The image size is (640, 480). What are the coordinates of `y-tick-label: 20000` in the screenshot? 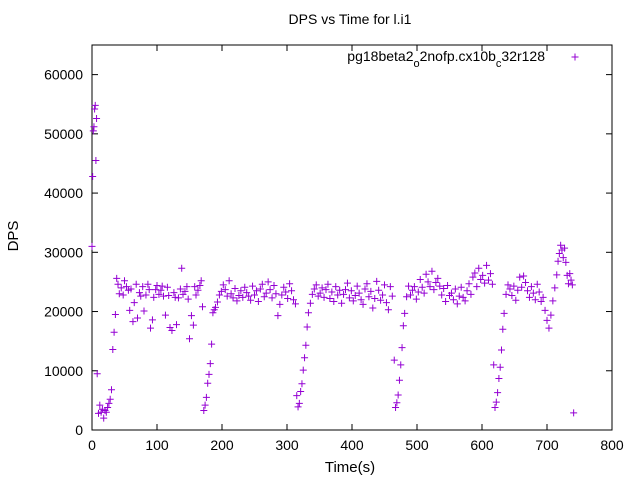 It's located at (63, 312).